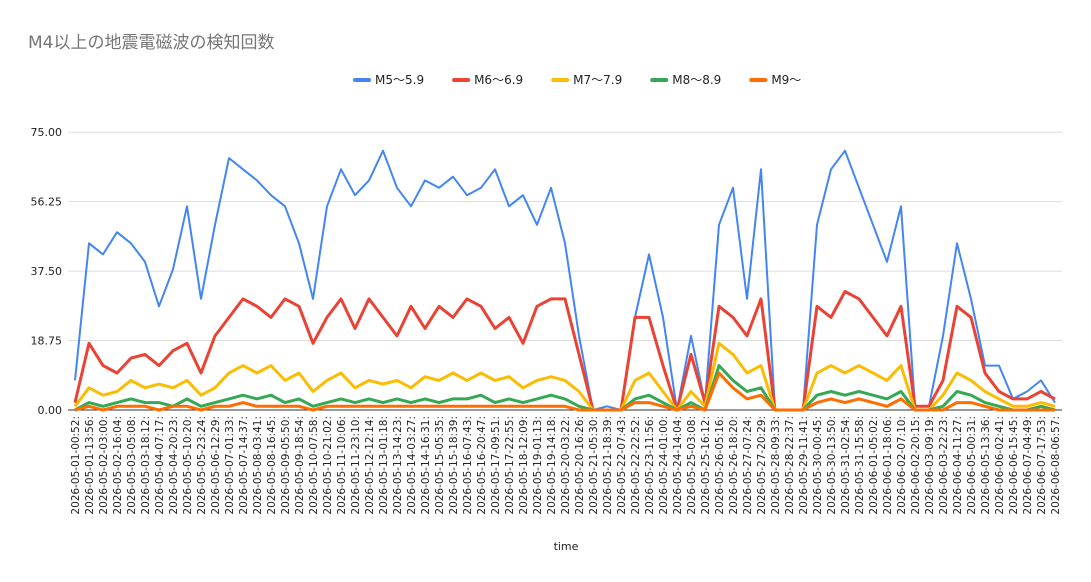  I want to click on legend-item: M6〜6.9, so click(487, 80).